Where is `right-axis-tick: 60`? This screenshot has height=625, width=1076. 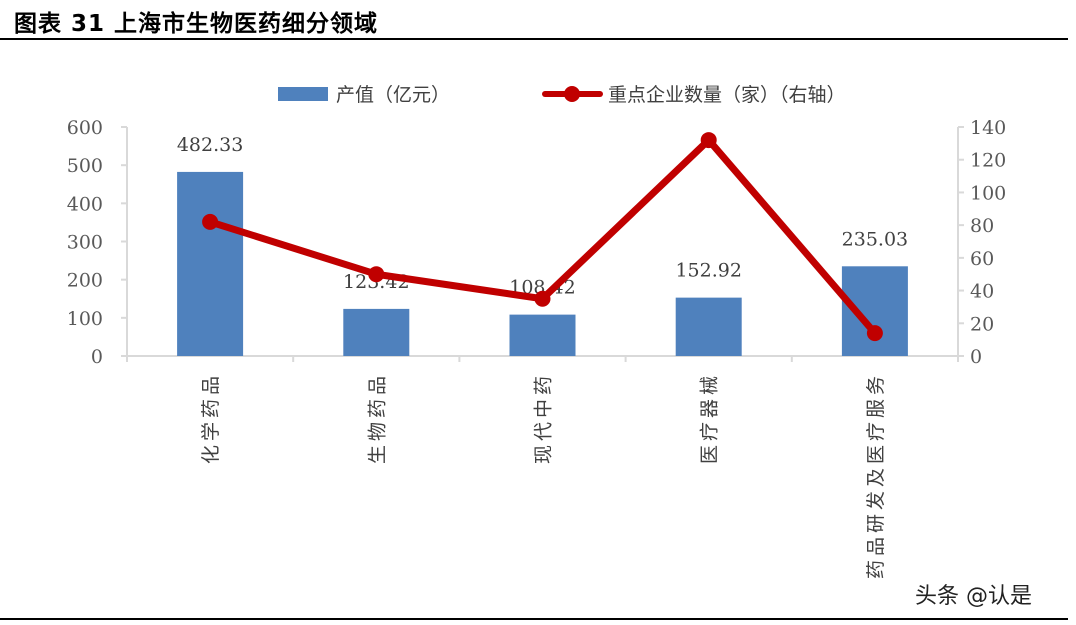 right-axis-tick: 60 is located at coordinates (982, 259).